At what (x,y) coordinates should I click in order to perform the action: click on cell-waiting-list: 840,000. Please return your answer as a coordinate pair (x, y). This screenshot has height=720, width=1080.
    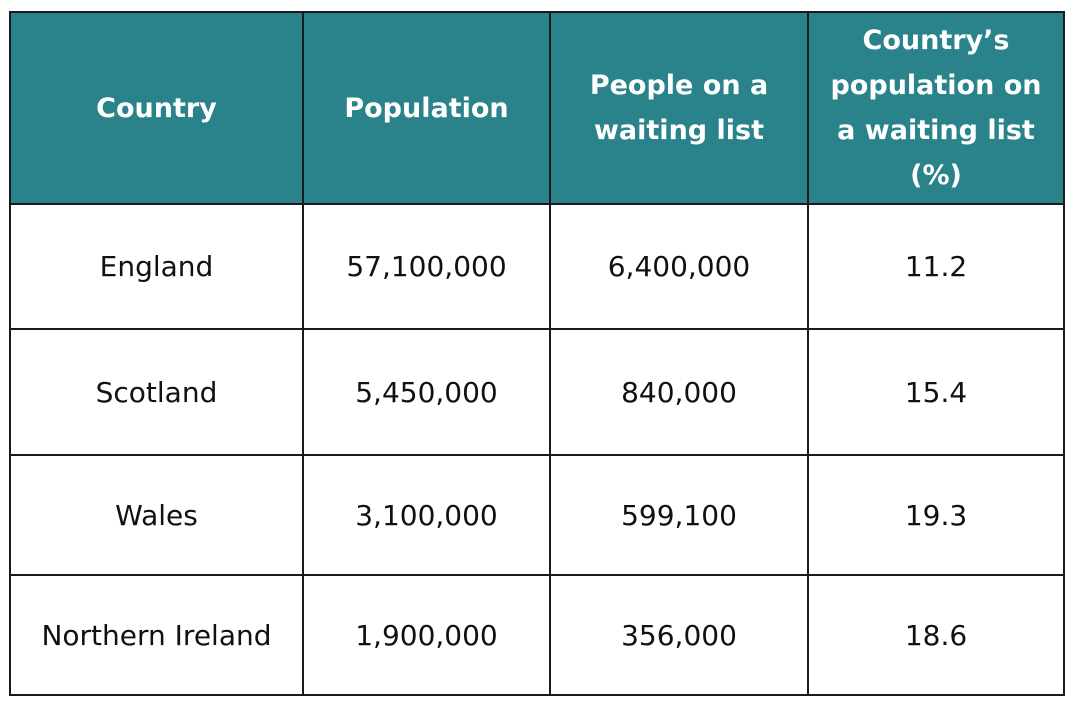
    Looking at the image, I should click on (679, 392).